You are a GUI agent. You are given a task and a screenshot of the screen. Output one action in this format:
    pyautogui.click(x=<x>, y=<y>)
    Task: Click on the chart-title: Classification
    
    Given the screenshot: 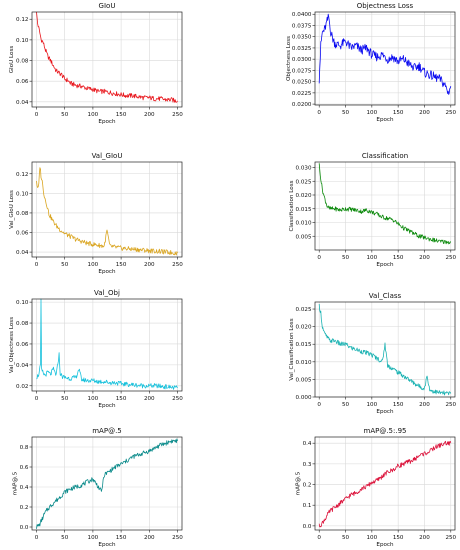 What is the action you would take?
    pyautogui.click(x=385, y=156)
    